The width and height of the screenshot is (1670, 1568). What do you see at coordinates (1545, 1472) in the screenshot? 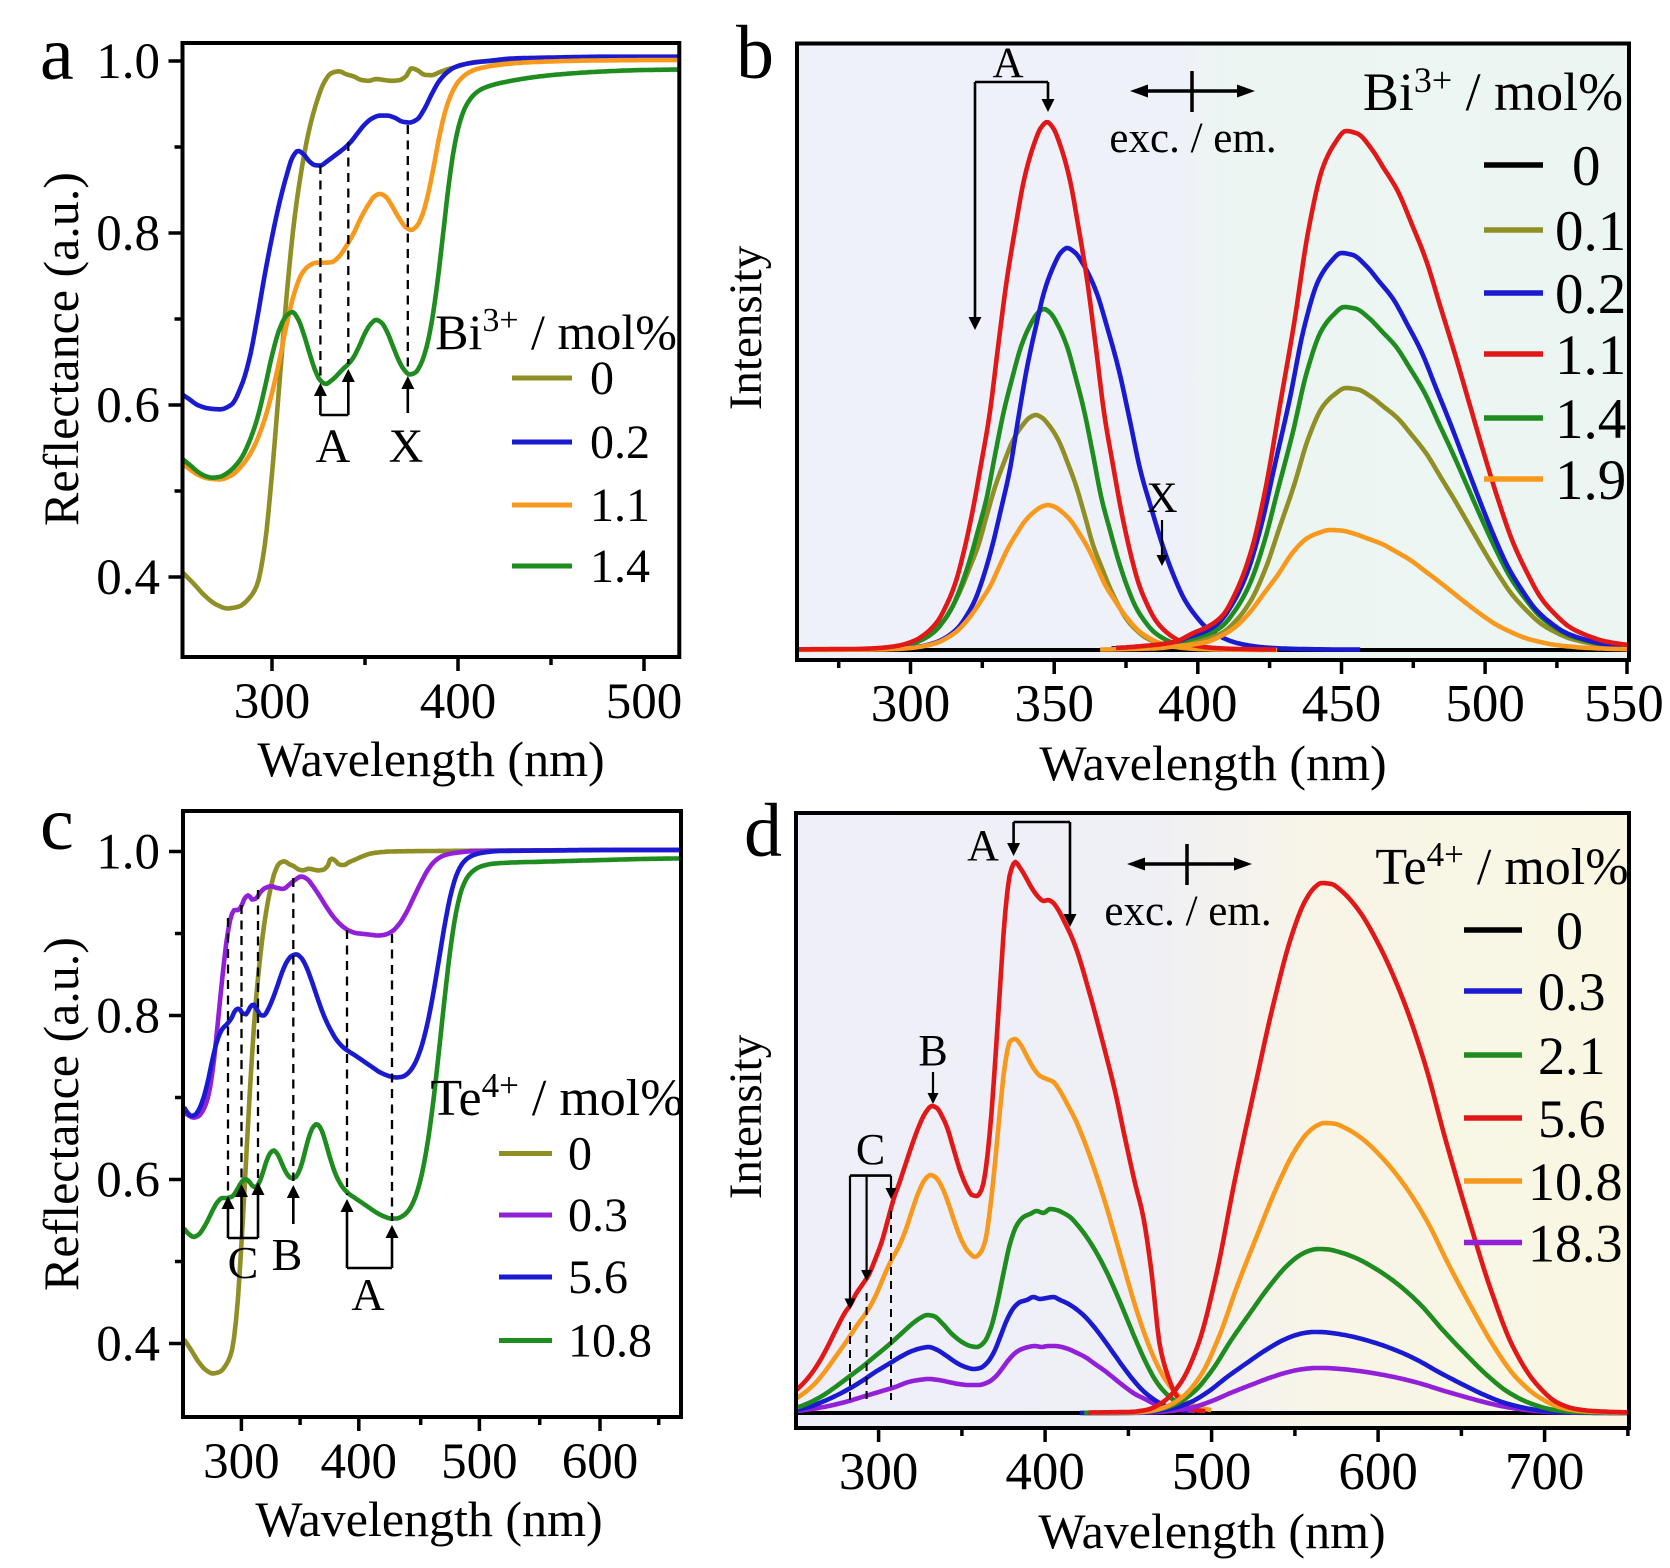
I see `svg-text: 700` at bounding box center [1545, 1472].